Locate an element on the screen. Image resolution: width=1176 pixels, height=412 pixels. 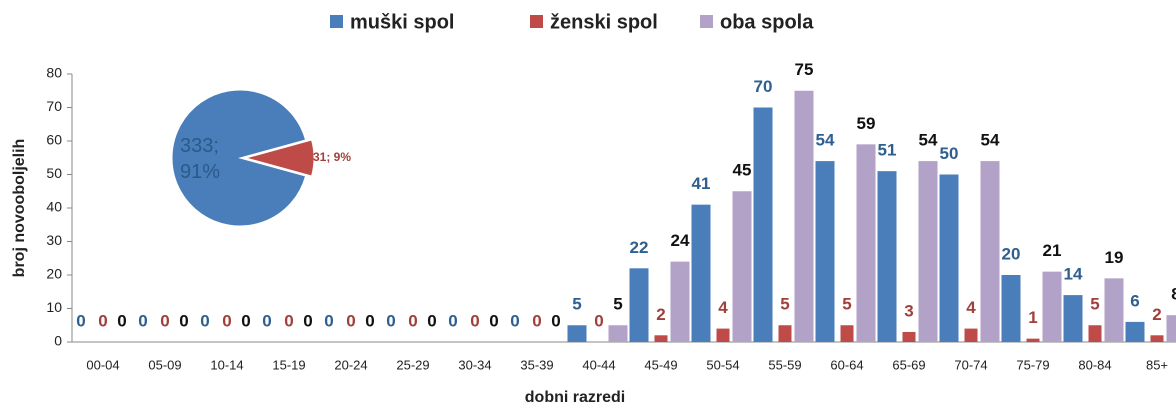
x-tick-label: 65-69 is located at coordinates (908, 364).